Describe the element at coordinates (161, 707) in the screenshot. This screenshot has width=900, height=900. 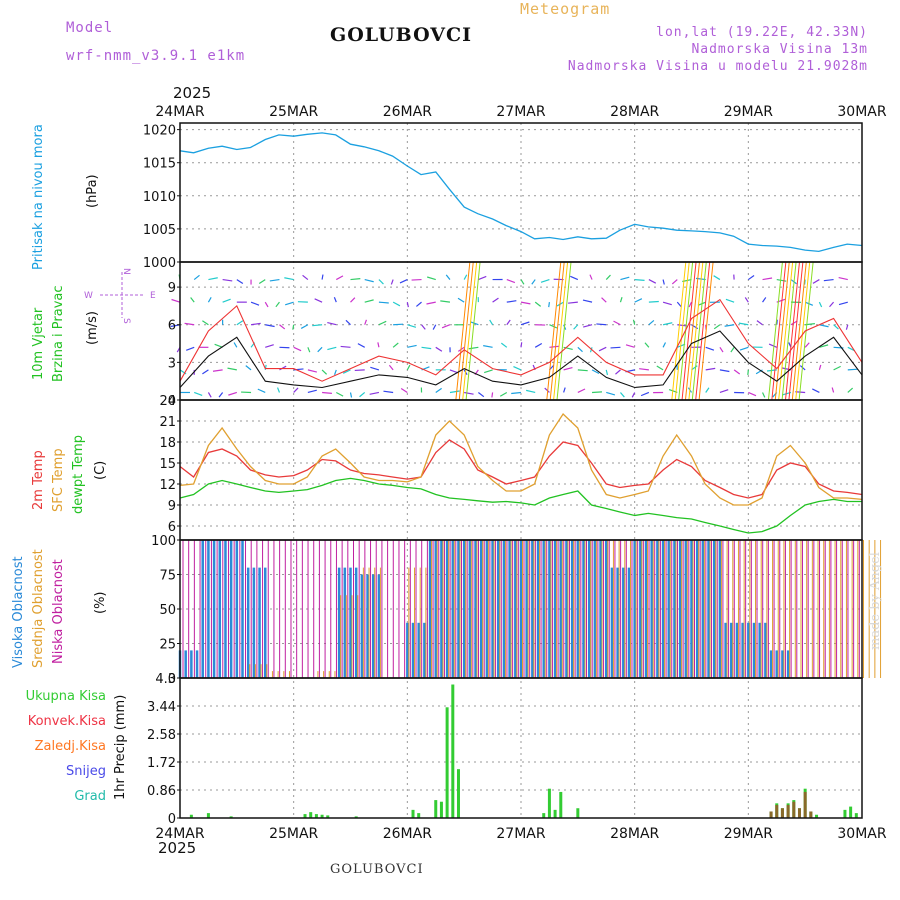
I see `ytick-label: 3.44` at that location.